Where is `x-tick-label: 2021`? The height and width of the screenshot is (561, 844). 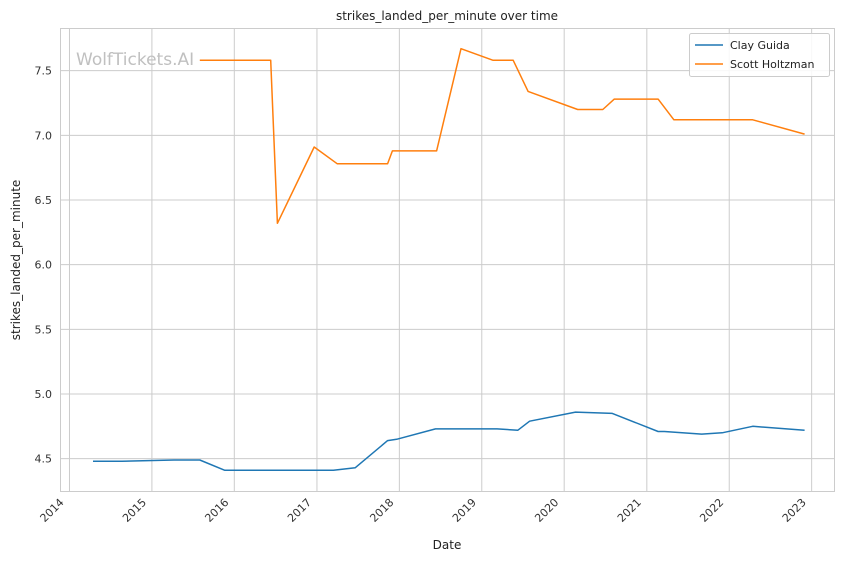
x-tick-label: 2021 is located at coordinates (629, 510).